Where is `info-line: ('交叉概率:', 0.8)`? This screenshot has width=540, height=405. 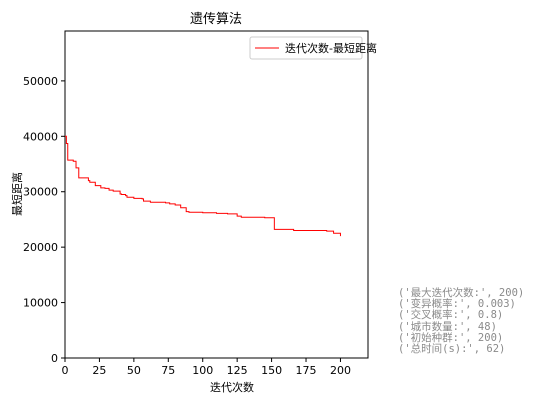
info-line: ('交叉概率:', 0.8) is located at coordinates (450, 314).